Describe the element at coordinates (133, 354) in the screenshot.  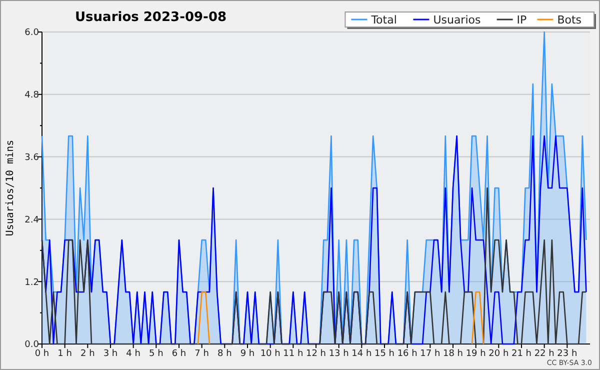
I see `x-tick-label: 4 h` at that location.